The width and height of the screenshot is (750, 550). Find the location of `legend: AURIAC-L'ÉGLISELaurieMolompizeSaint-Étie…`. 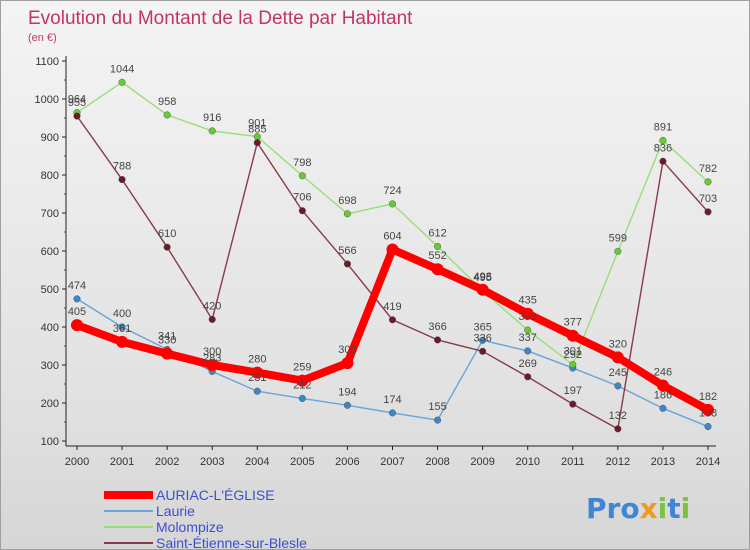

legend: AURIAC-L'ÉGLISELaurieMolompizeSaint-Étie… is located at coordinates (205, 518).